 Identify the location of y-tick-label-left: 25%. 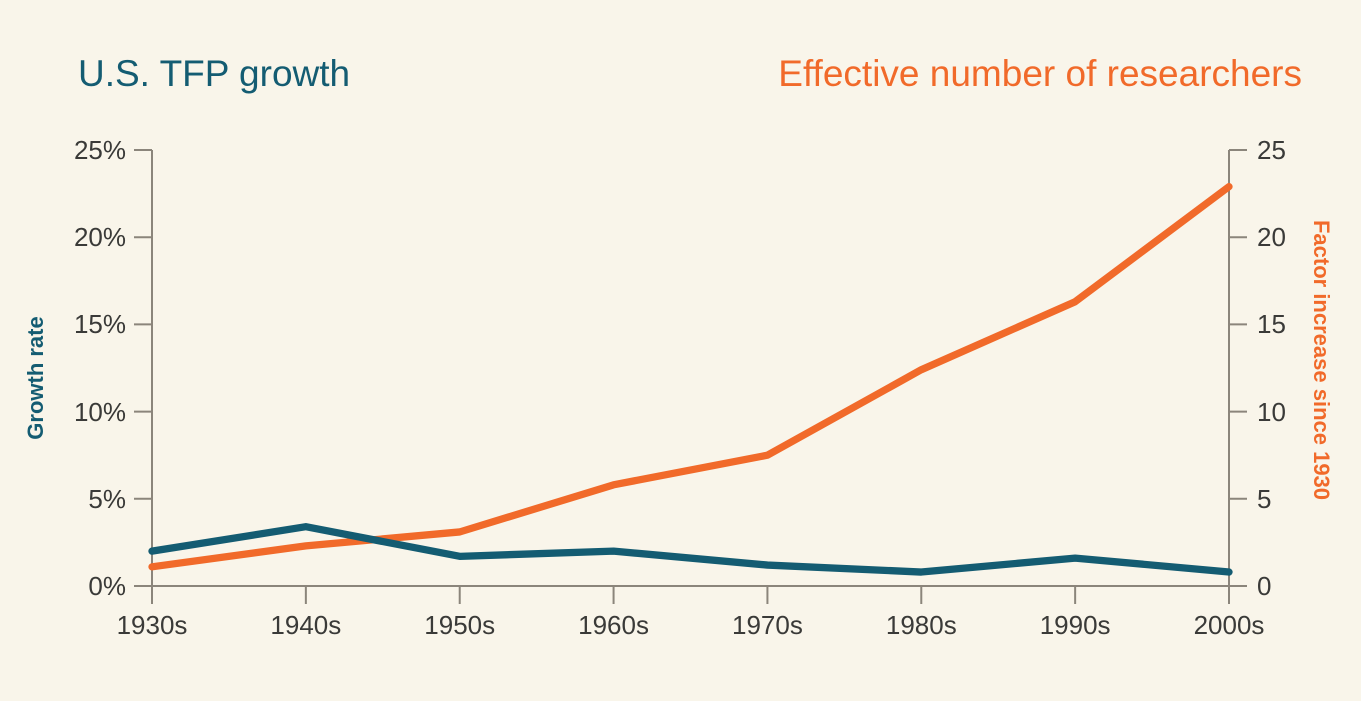
(99, 150).